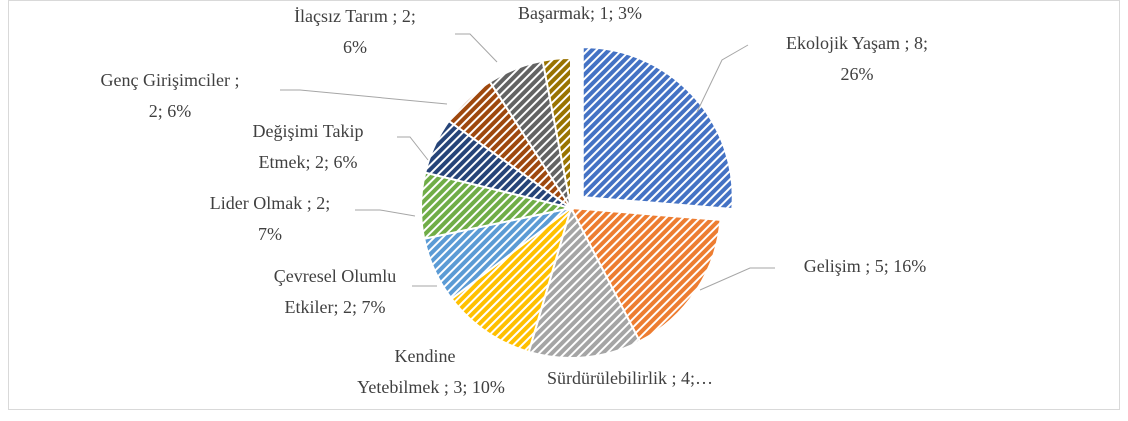 The width and height of the screenshot is (1128, 421). I want to click on data-label: Çevresel Olumlu, so click(335, 276).